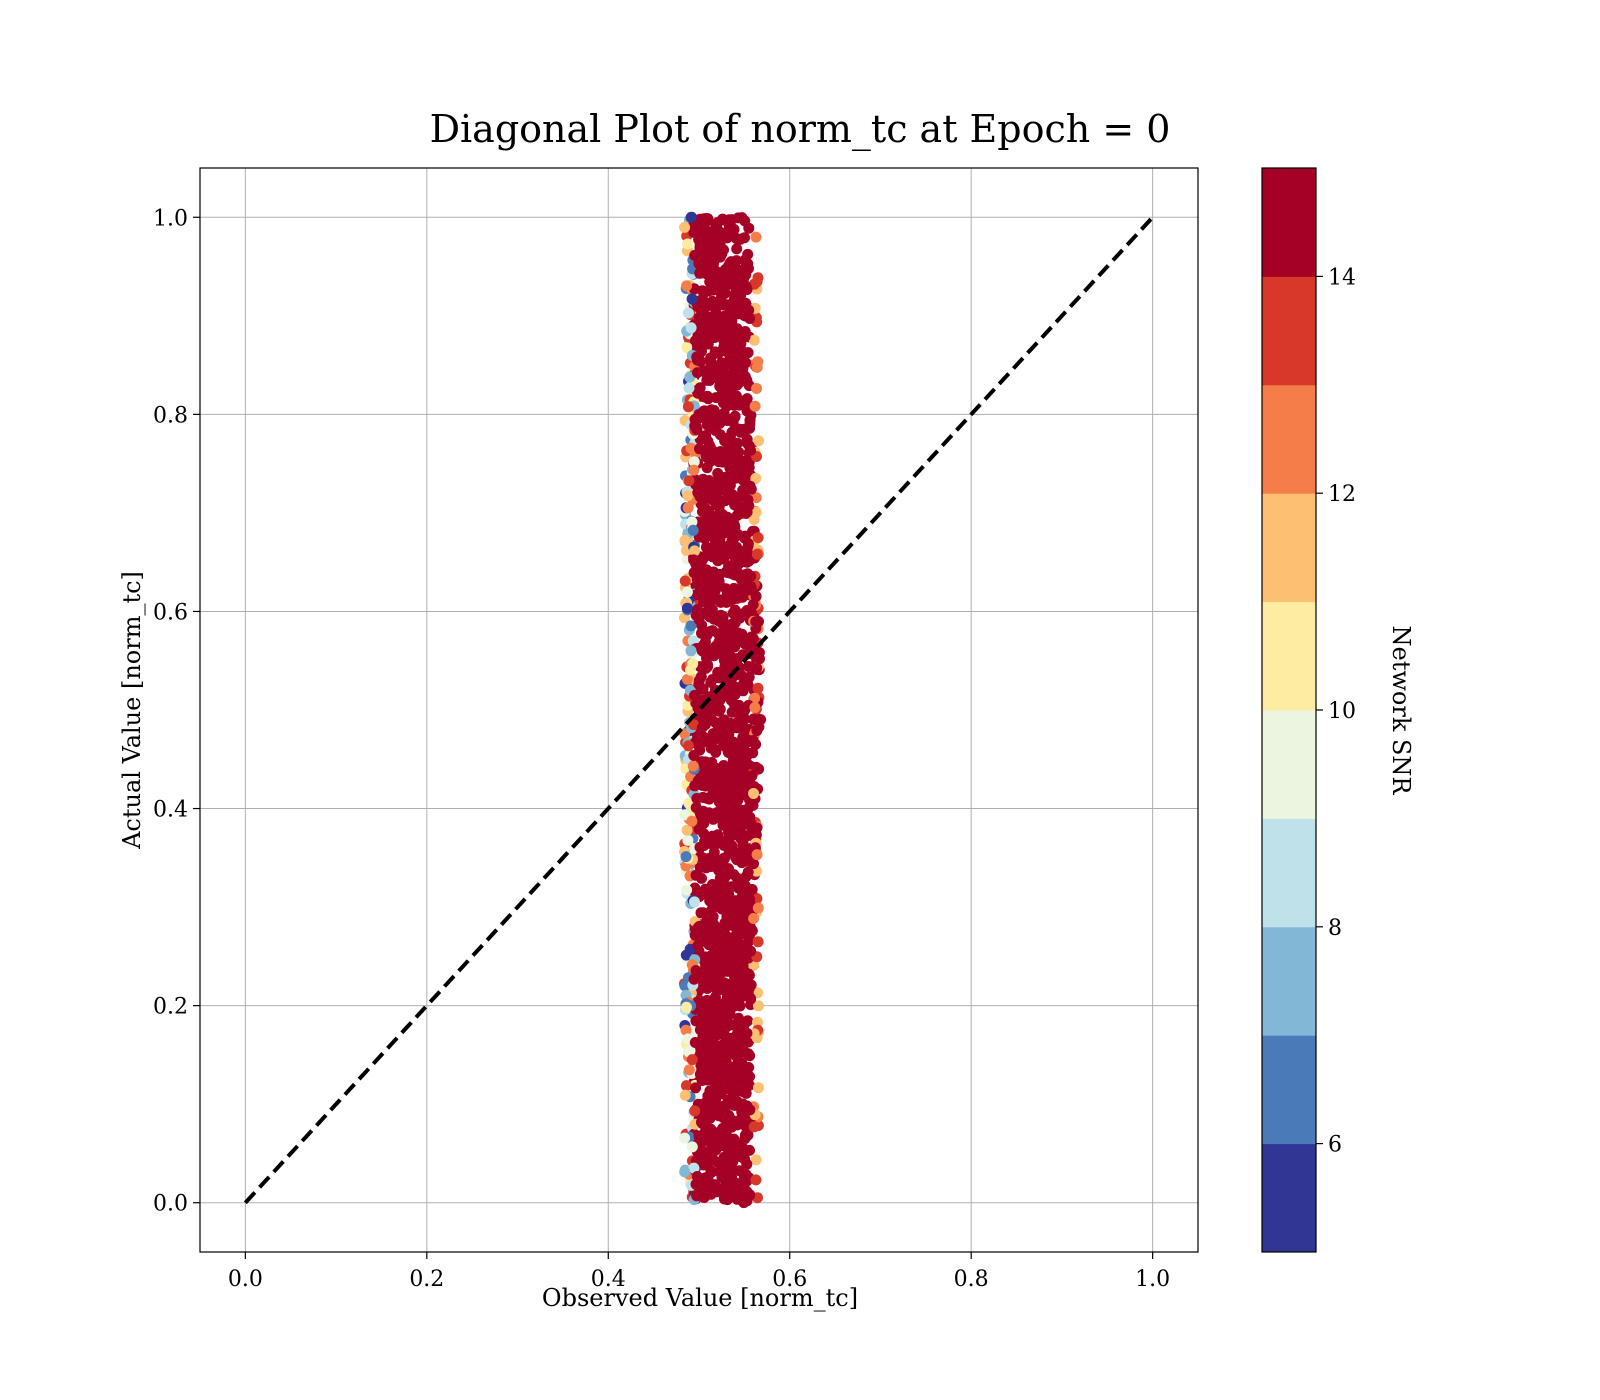 This screenshot has height=1400, width=1600. What do you see at coordinates (170, 612) in the screenshot?
I see `y-tick-label: 0.6` at bounding box center [170, 612].